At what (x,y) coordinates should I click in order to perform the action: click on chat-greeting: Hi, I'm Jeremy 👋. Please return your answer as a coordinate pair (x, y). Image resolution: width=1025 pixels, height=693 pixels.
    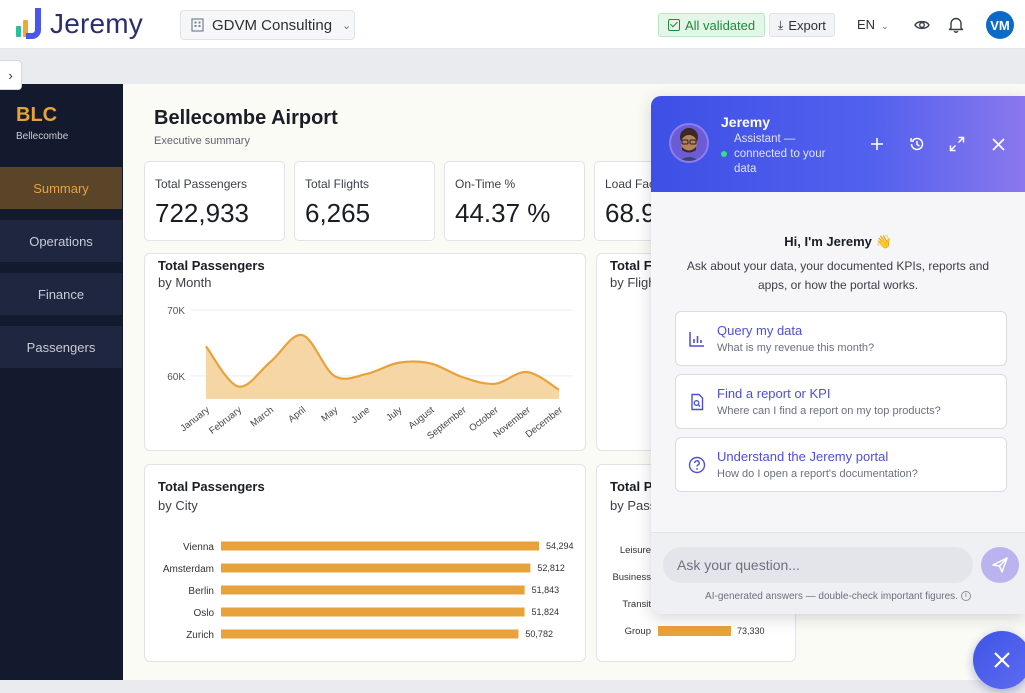
    Looking at the image, I should click on (838, 241).